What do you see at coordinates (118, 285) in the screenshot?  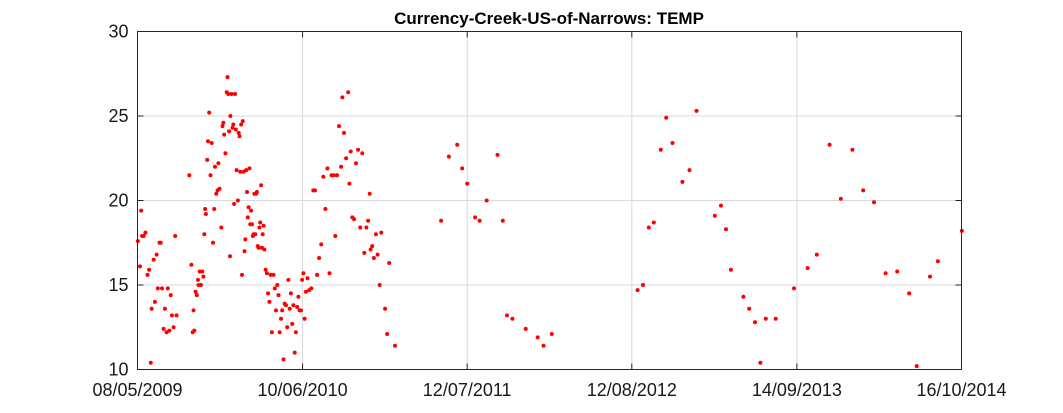 I see `y-tick-label: 15` at bounding box center [118, 285].